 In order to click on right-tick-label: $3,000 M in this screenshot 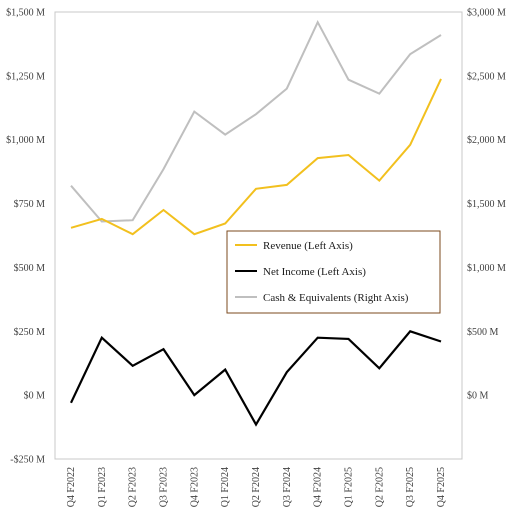, I will do `click(486, 13)`.